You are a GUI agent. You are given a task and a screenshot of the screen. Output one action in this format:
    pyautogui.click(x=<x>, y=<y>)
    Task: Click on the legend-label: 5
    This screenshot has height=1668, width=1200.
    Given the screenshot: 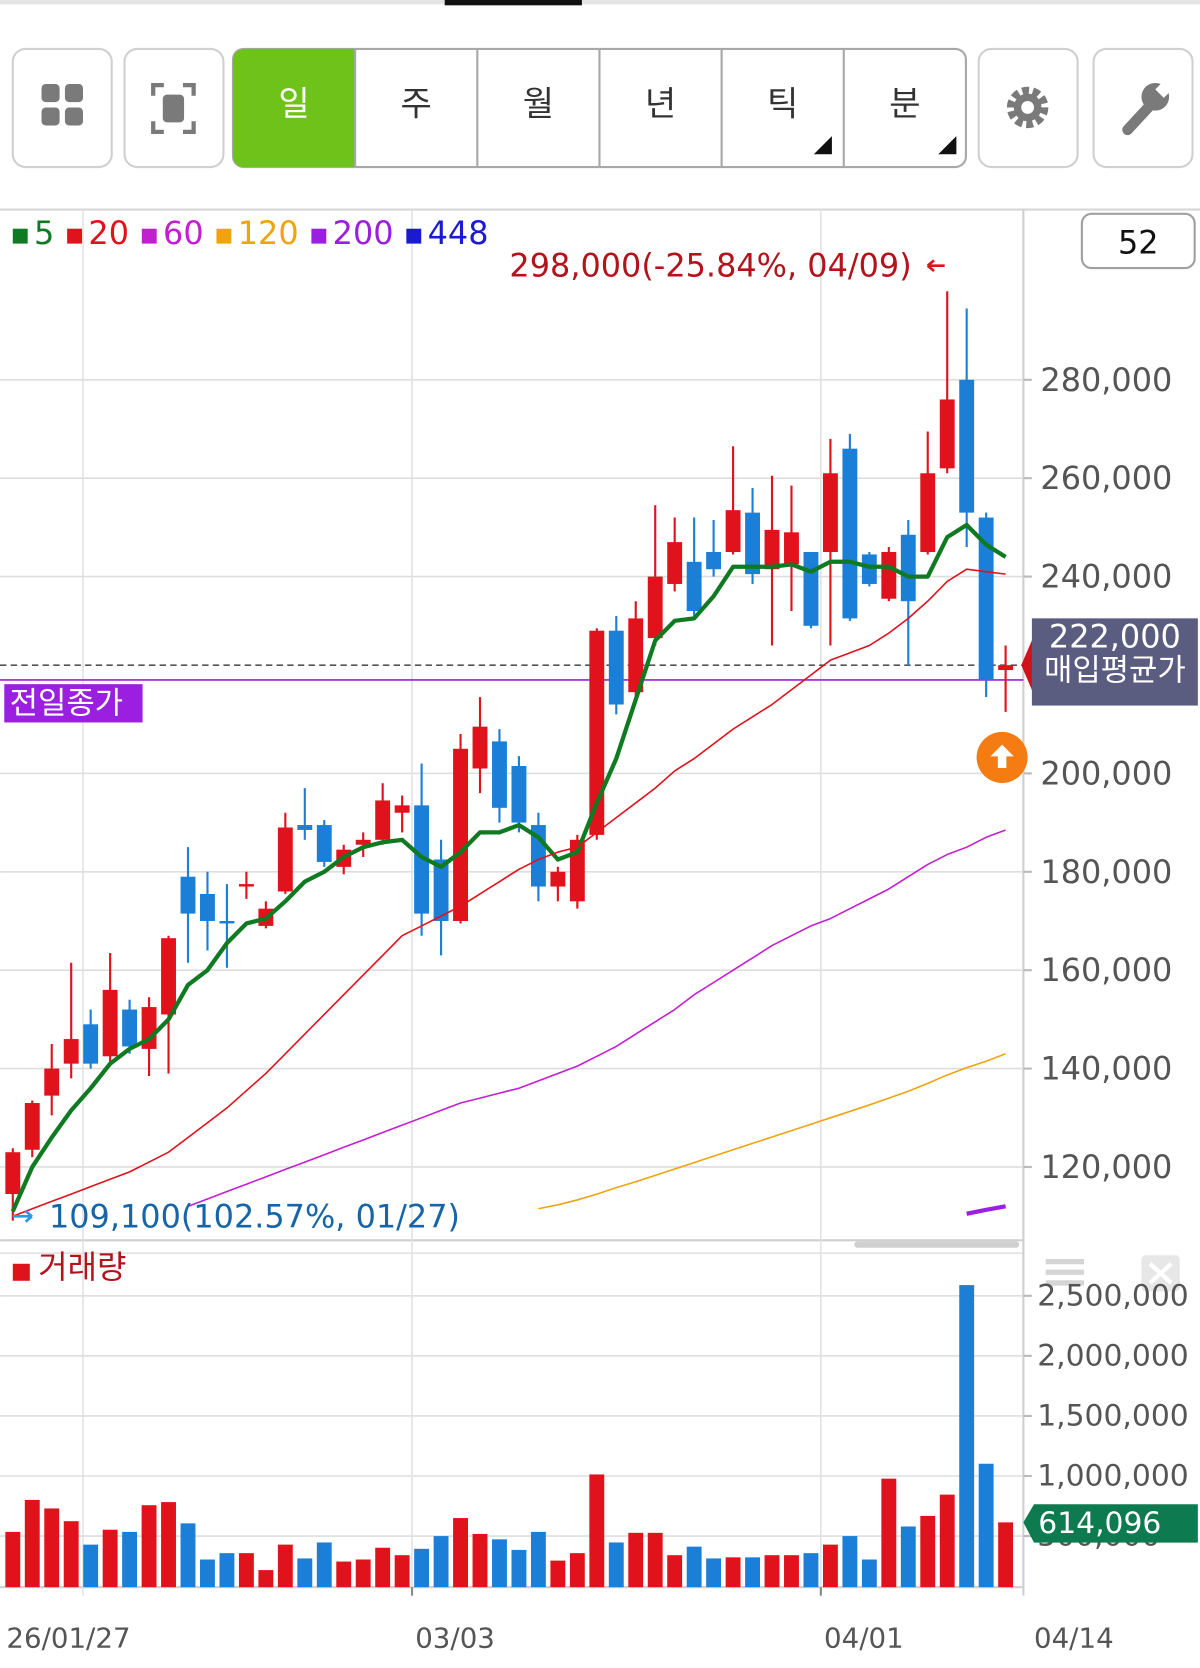 What is the action you would take?
    pyautogui.click(x=44, y=233)
    